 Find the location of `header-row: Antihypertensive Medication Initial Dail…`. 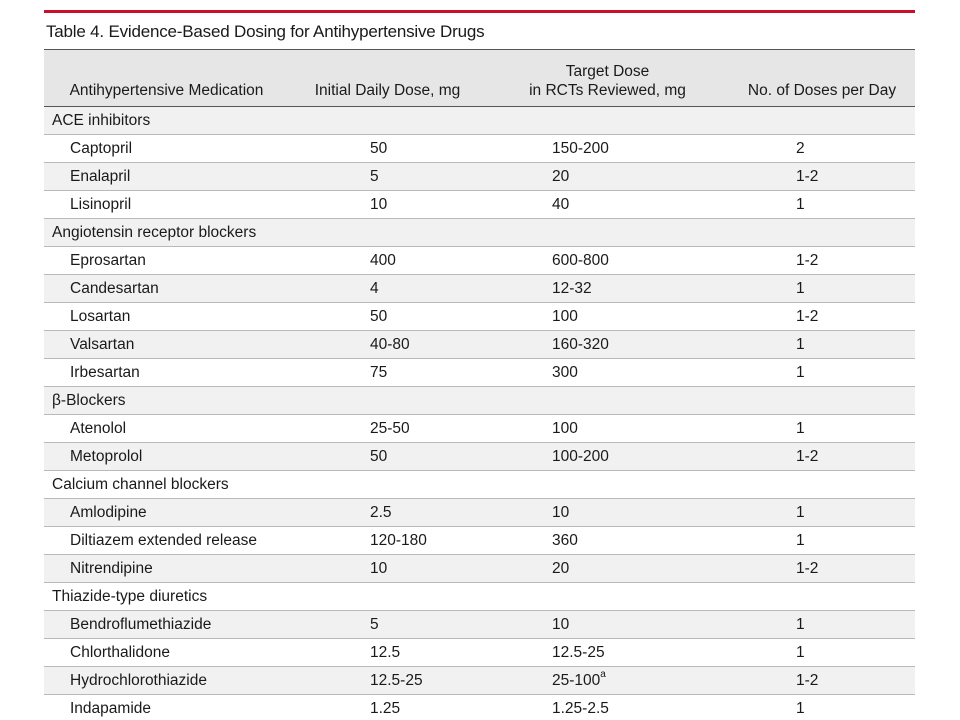

header-row: Antihypertensive Medication Initial Dail… is located at coordinates (479, 78).